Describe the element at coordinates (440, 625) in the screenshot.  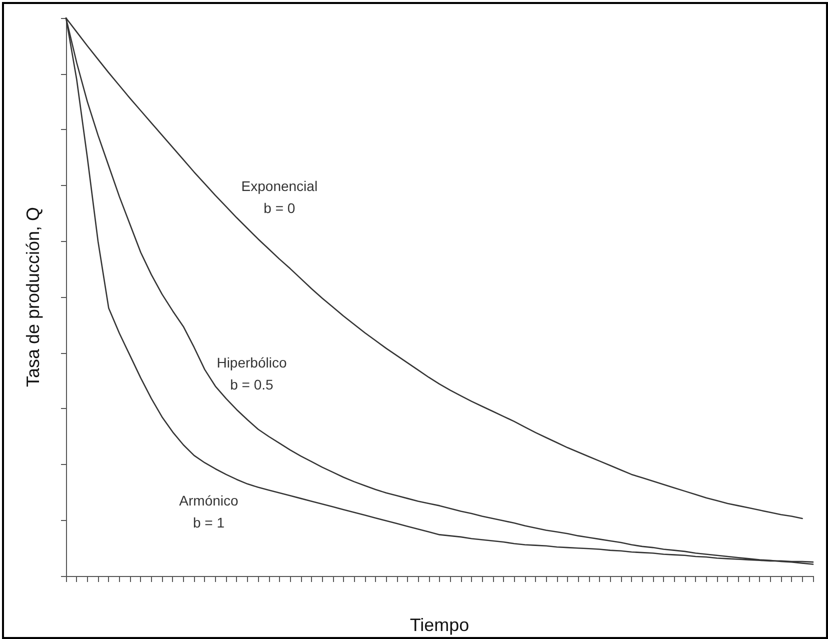
I see `x-axis-title: Tiempo` at that location.